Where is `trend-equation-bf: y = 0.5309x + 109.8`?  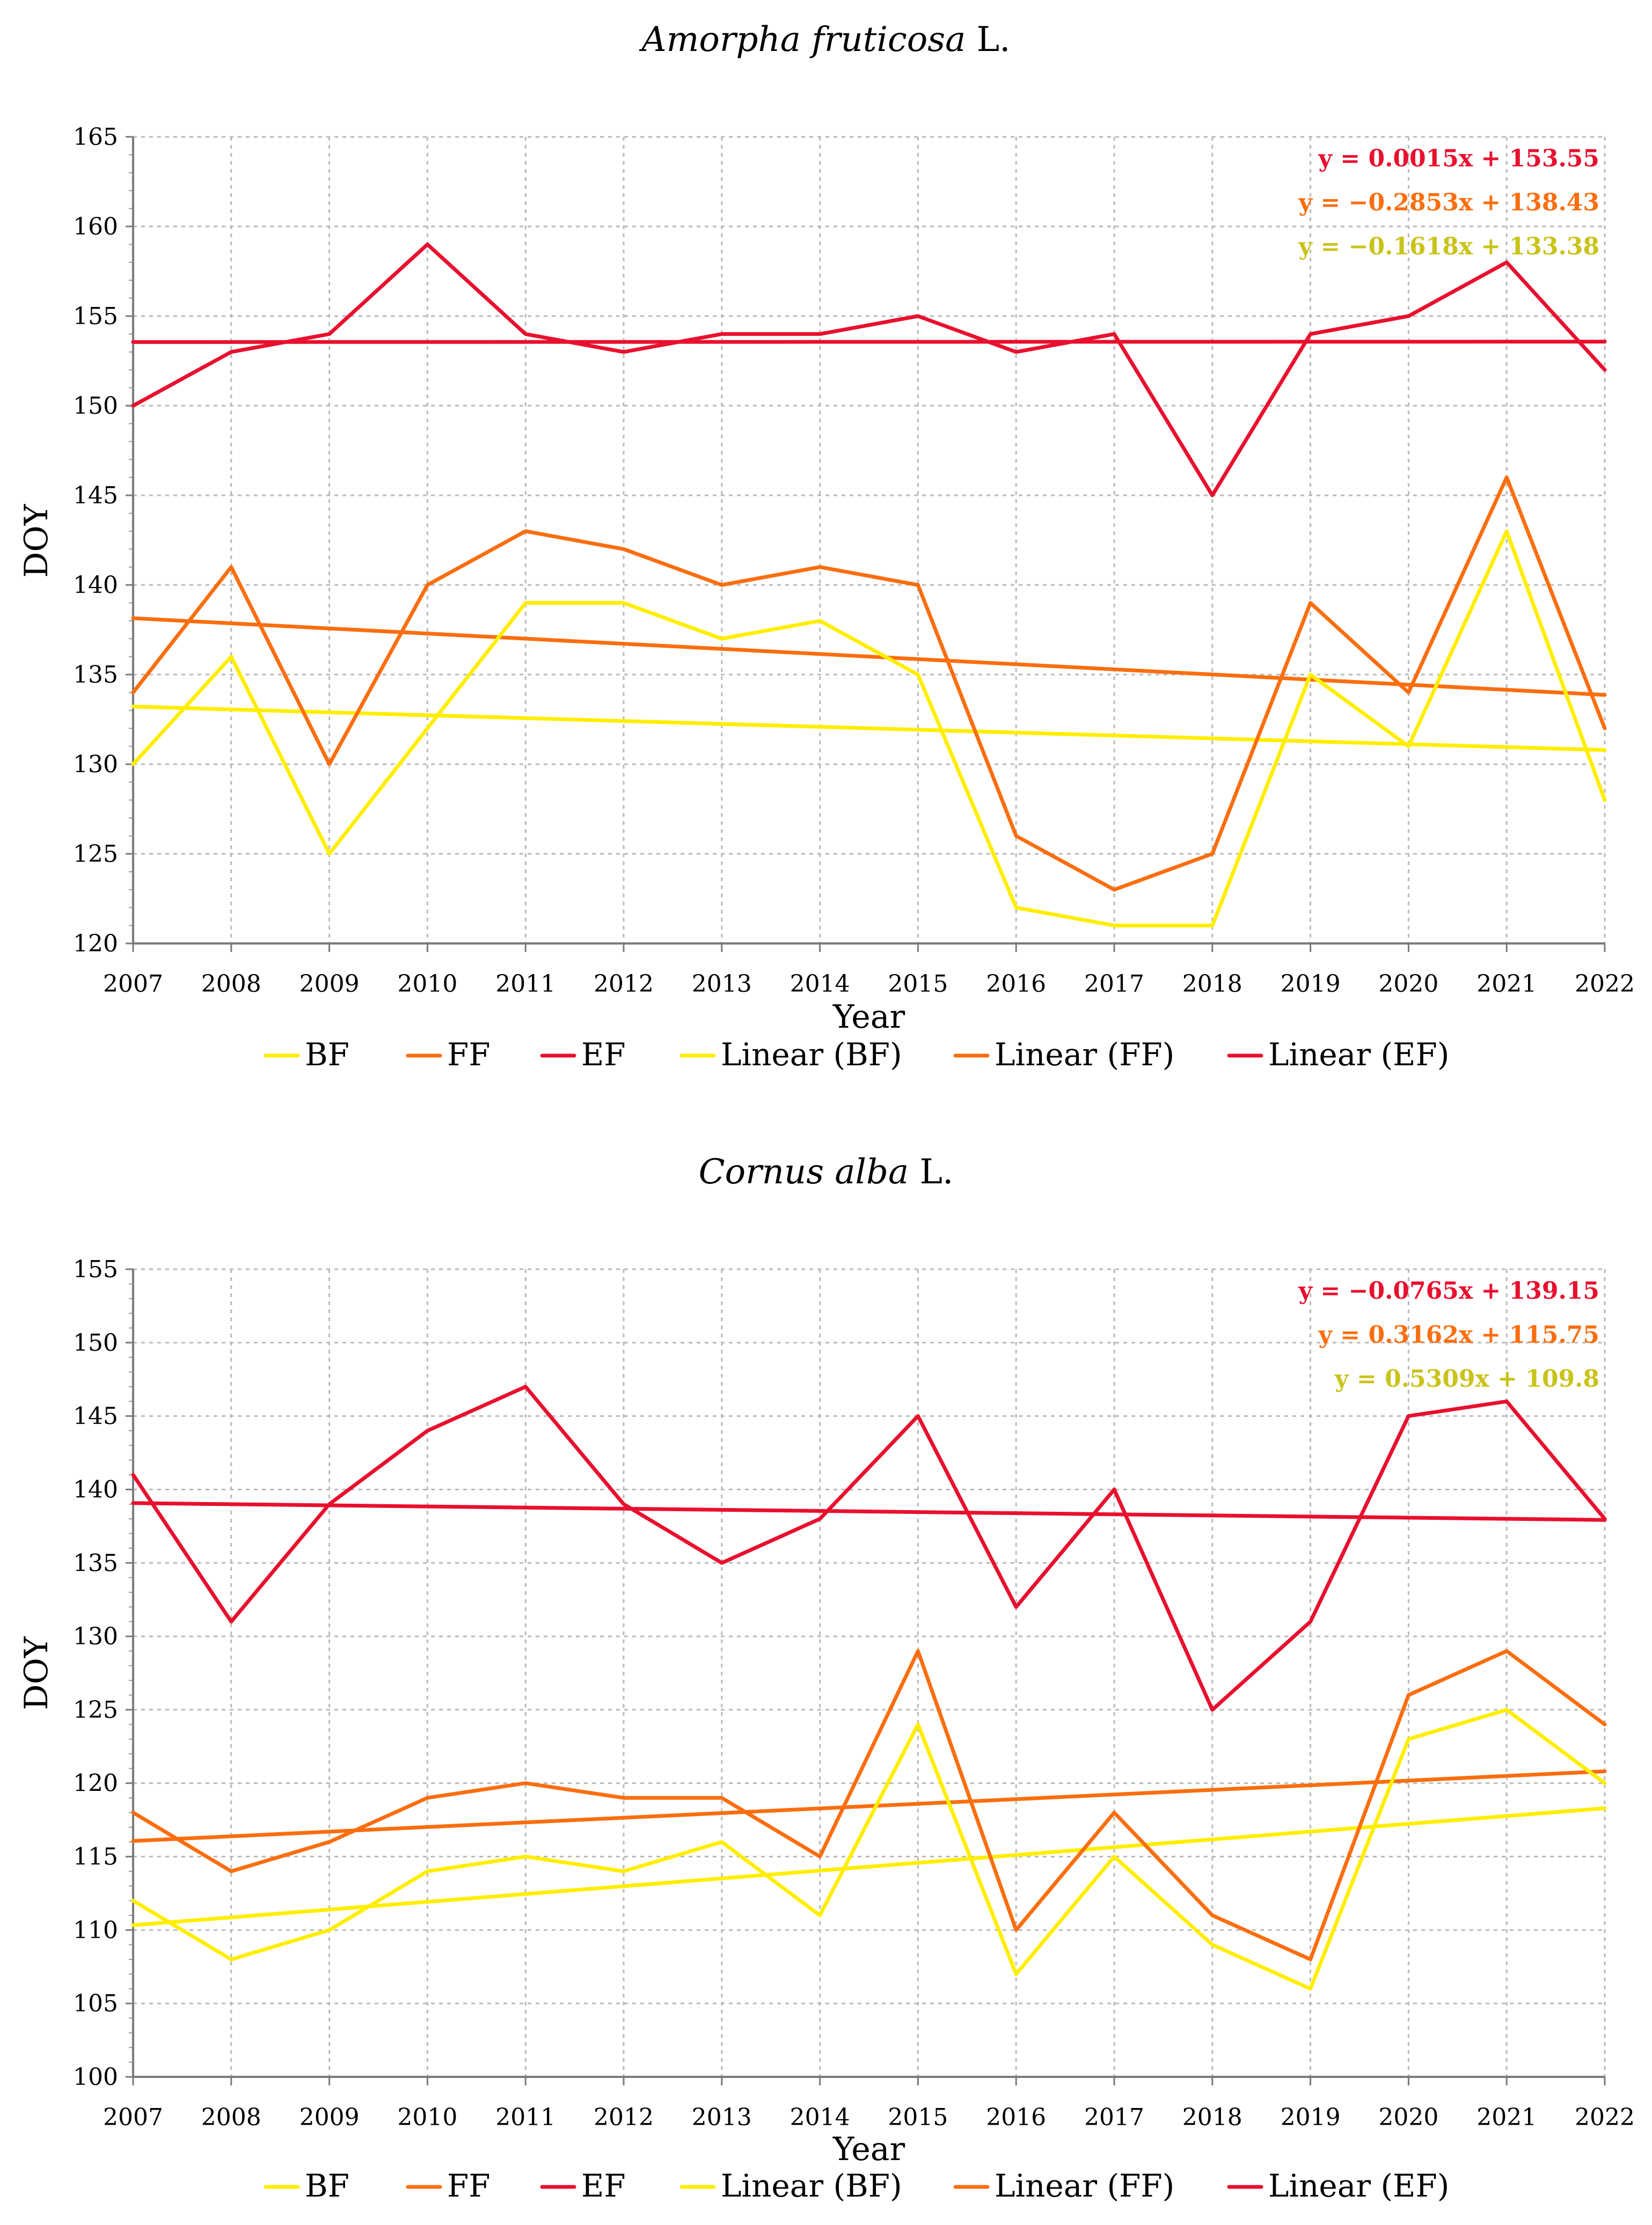 trend-equation-bf: y = 0.5309x + 109.8 is located at coordinates (1466, 1379).